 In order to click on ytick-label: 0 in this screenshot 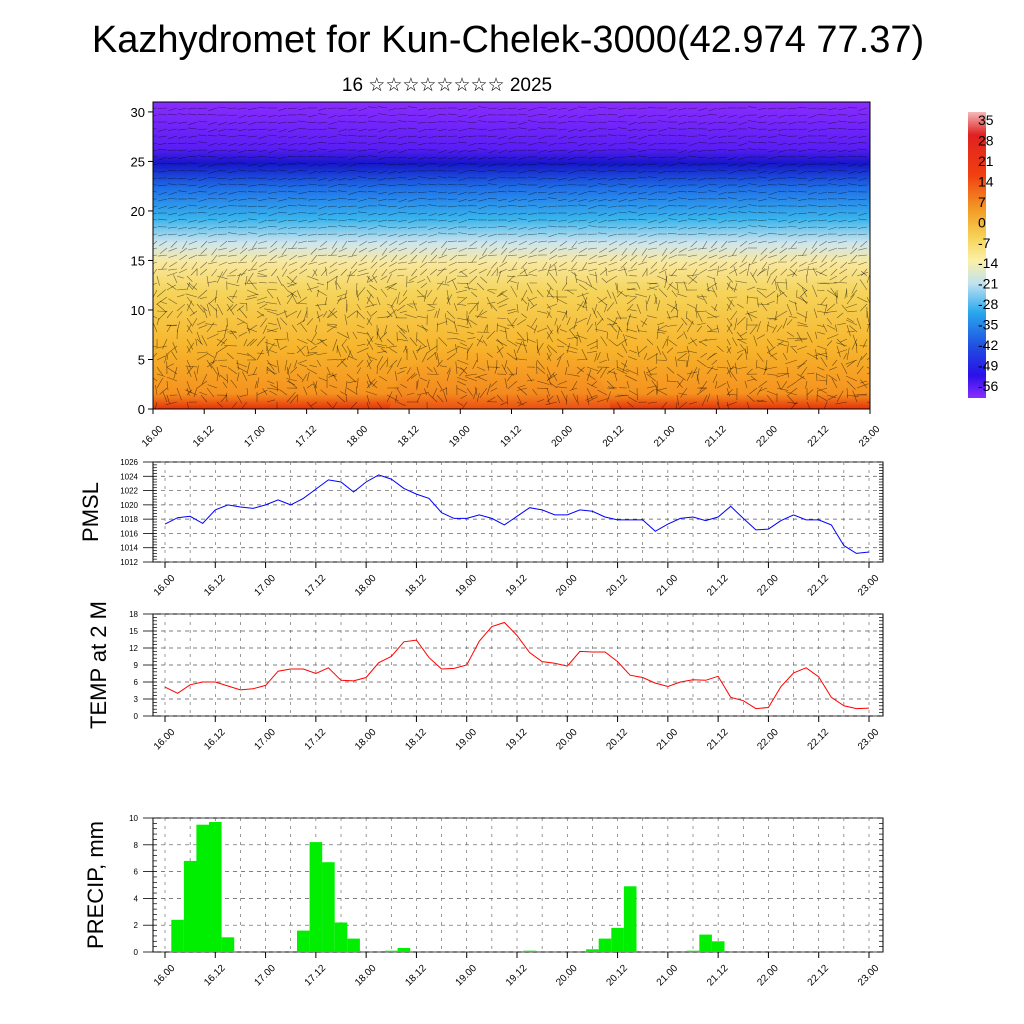, I will do `click(136, 952)`.